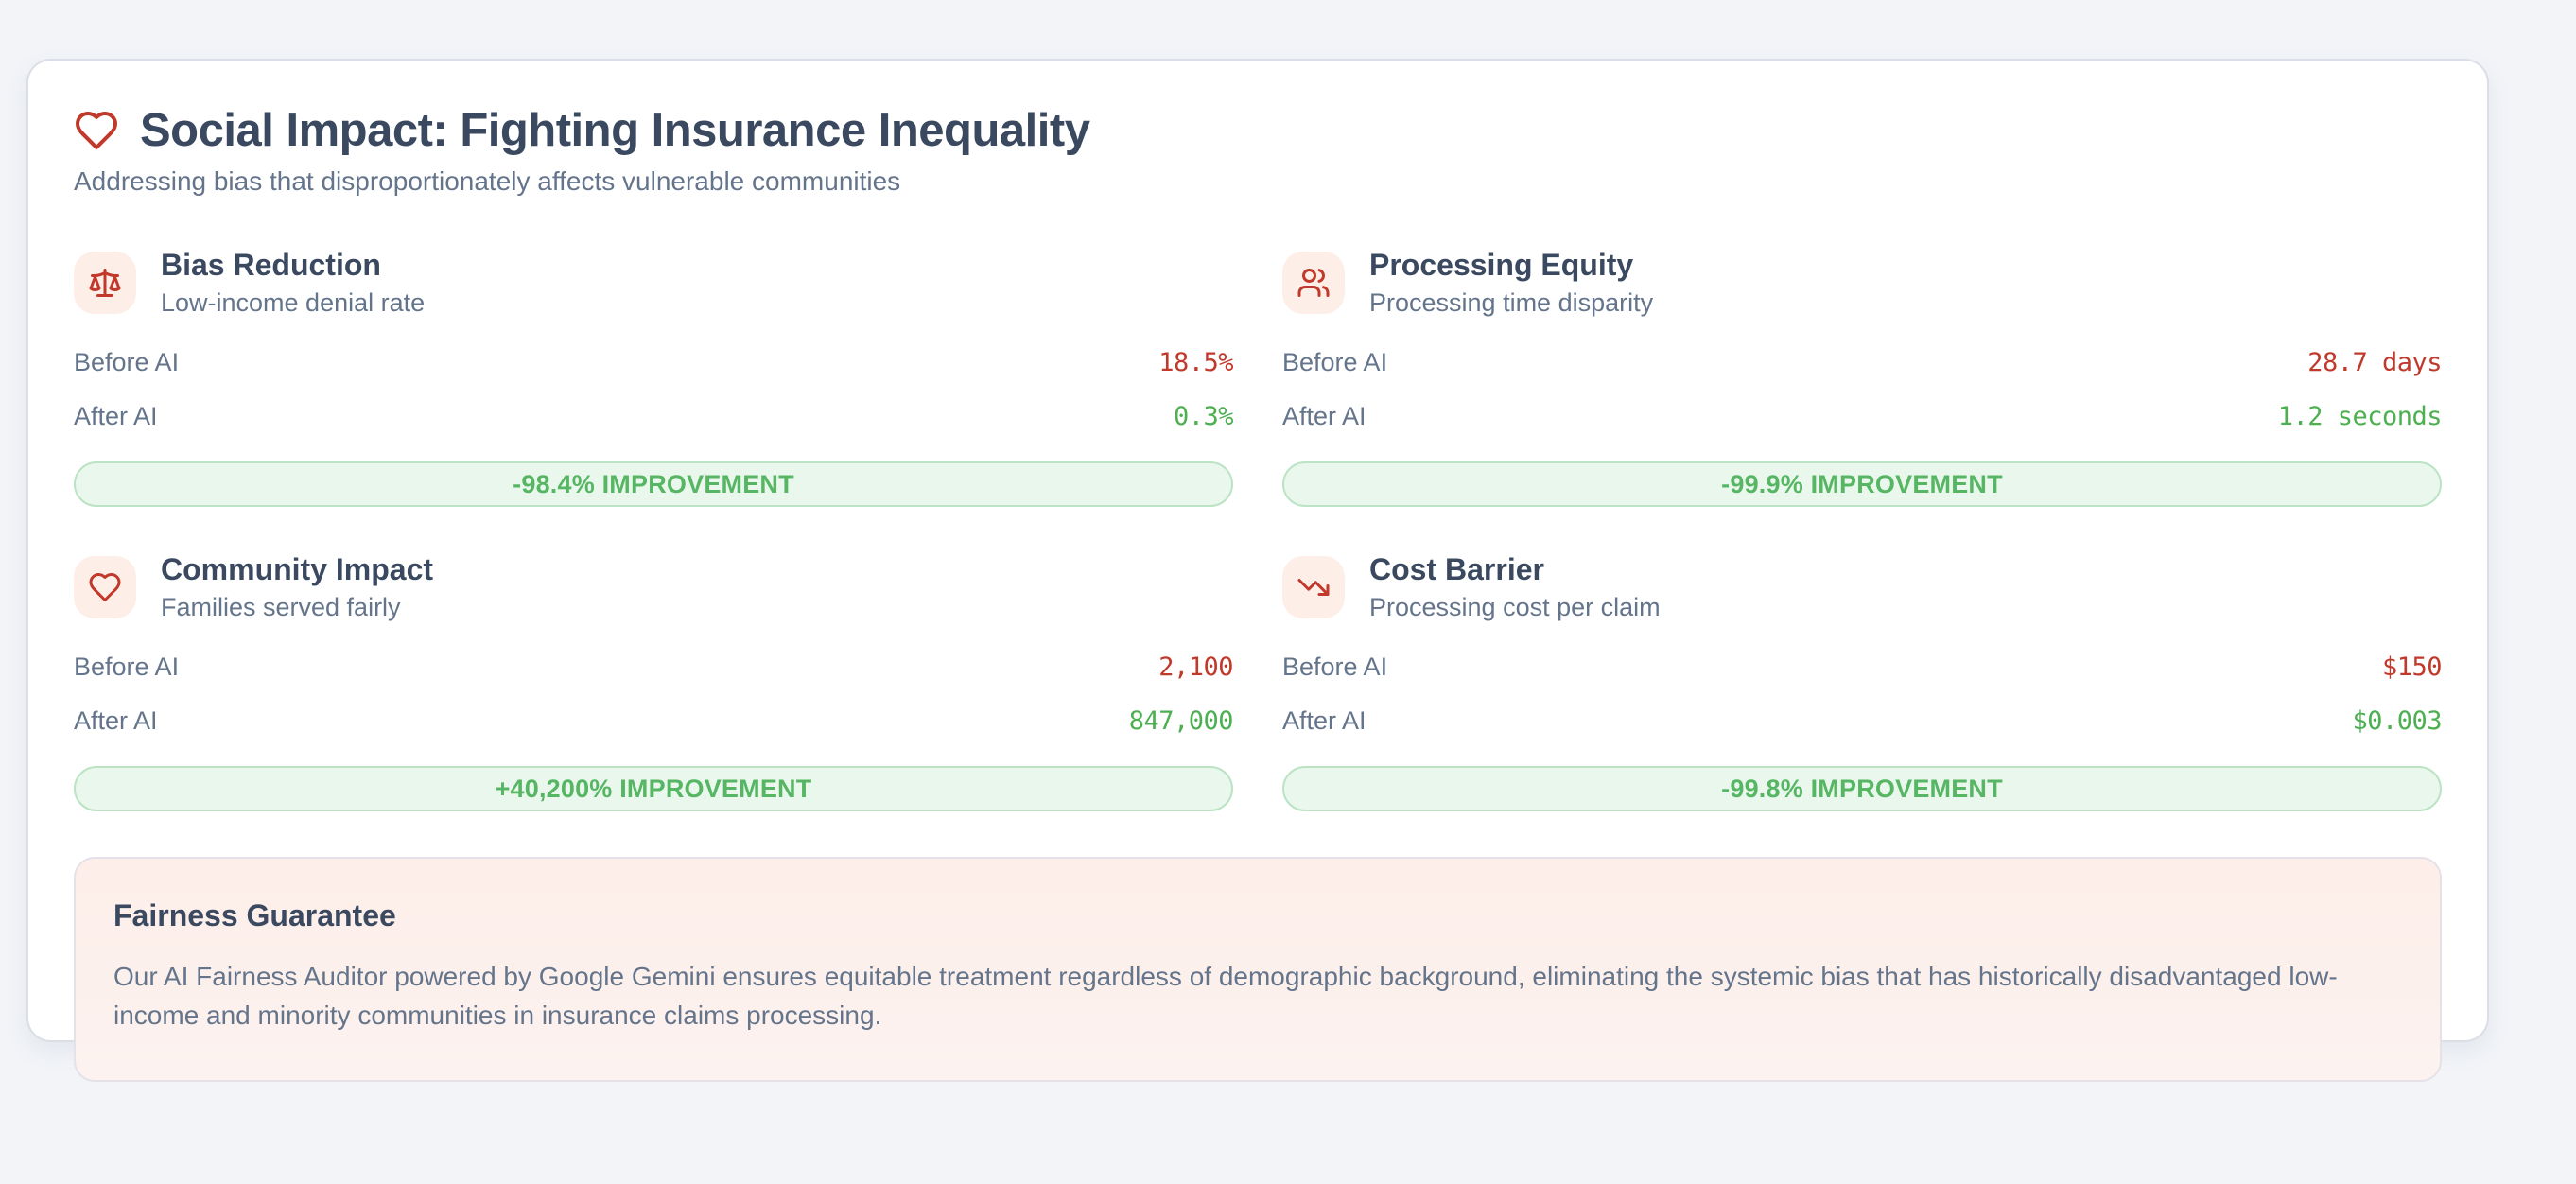  Describe the element at coordinates (653, 788) in the screenshot. I see `improvement-badge: +40,200% IMPROVEMENT` at that location.